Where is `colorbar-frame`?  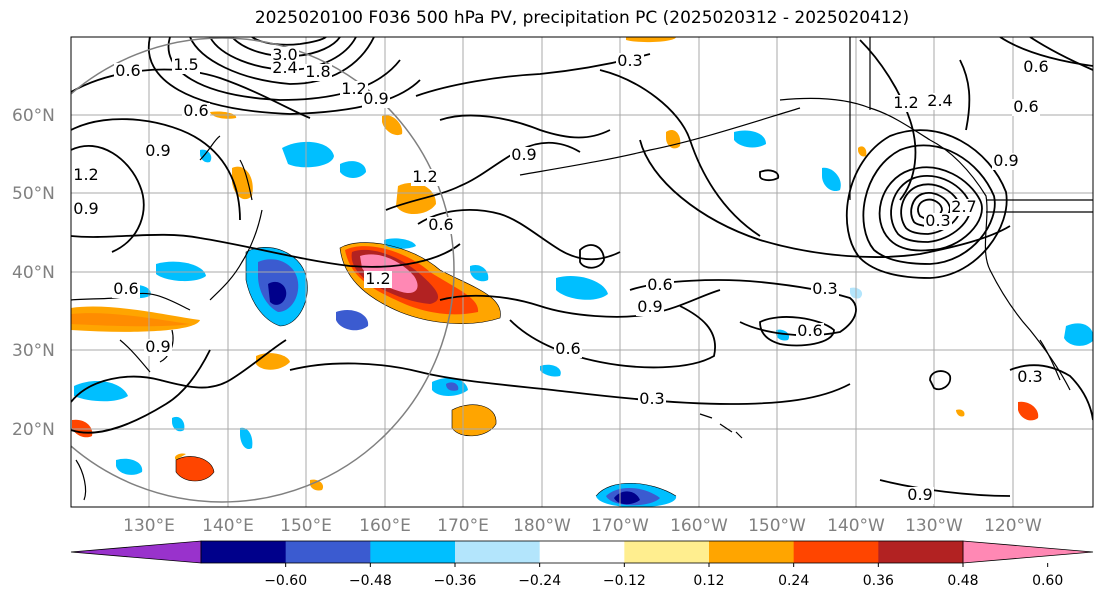
colorbar-frame is located at coordinates (582, 552).